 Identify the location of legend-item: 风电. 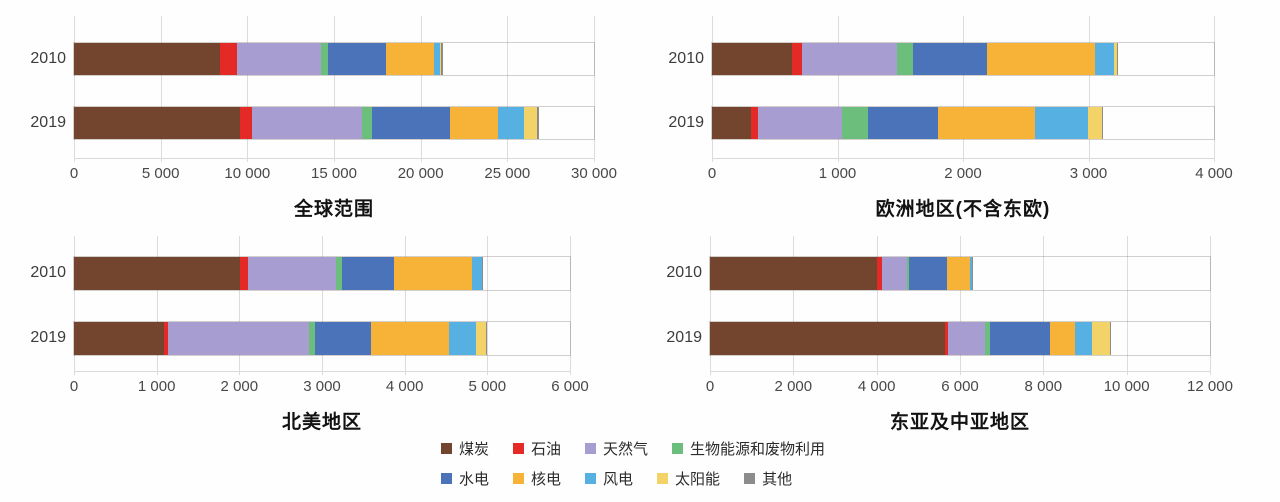
(609, 478).